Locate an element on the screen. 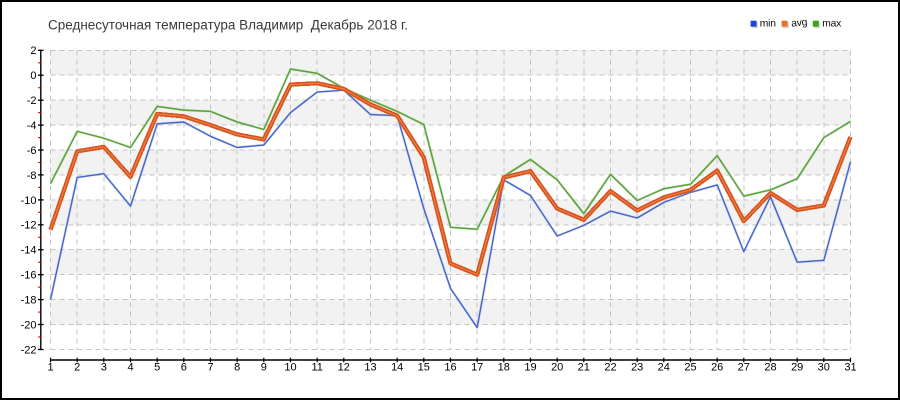  svg-text: -6 is located at coordinates (32, 151).